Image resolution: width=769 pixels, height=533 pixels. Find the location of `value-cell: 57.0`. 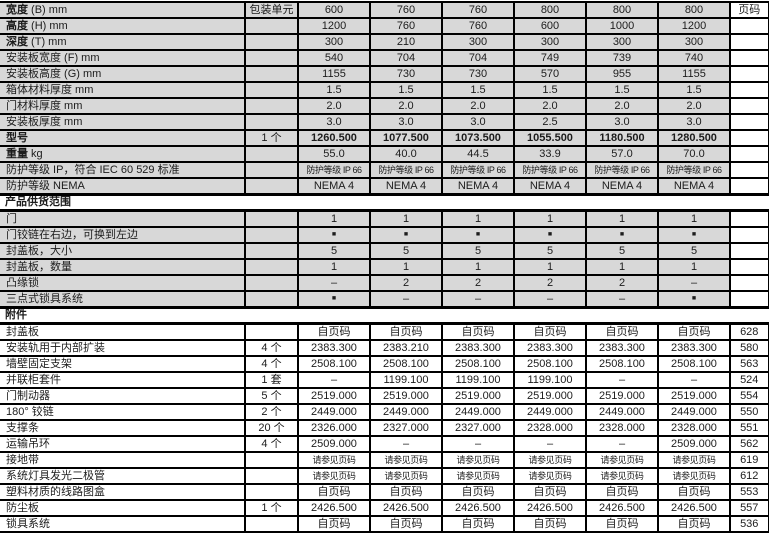

value-cell: 57.0 is located at coordinates (622, 154).